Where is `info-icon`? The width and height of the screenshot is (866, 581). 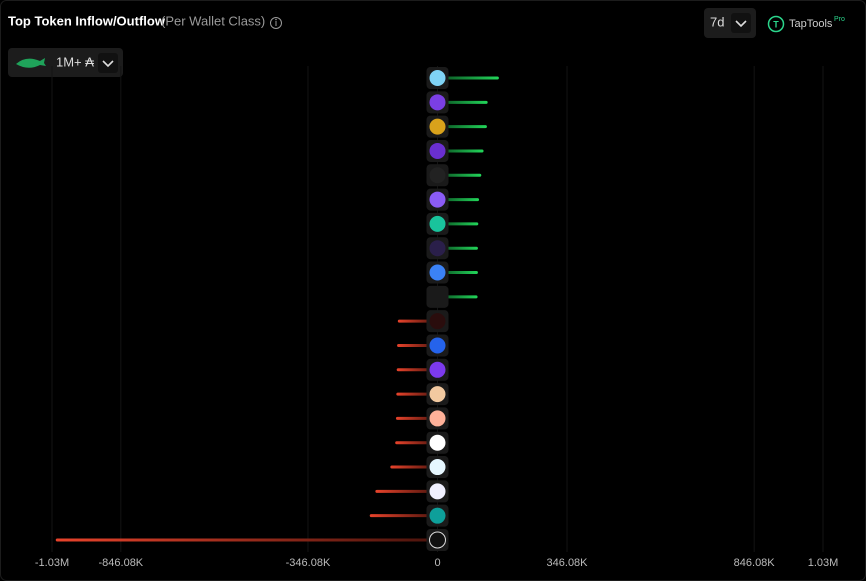 info-icon is located at coordinates (276, 23).